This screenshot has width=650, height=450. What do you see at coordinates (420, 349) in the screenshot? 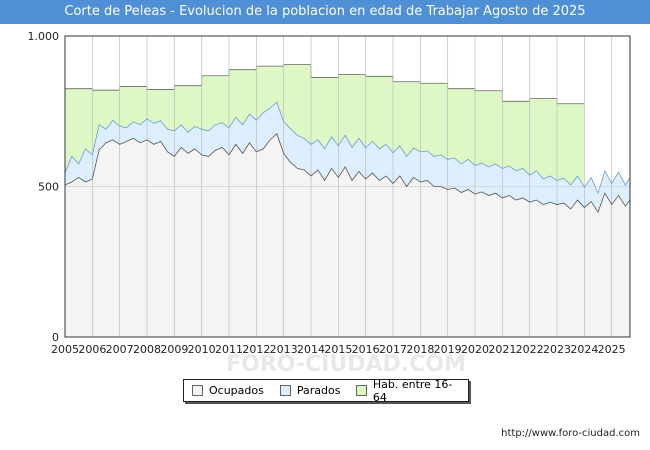
I see `x-tick-label-2018: 2018` at bounding box center [420, 349].